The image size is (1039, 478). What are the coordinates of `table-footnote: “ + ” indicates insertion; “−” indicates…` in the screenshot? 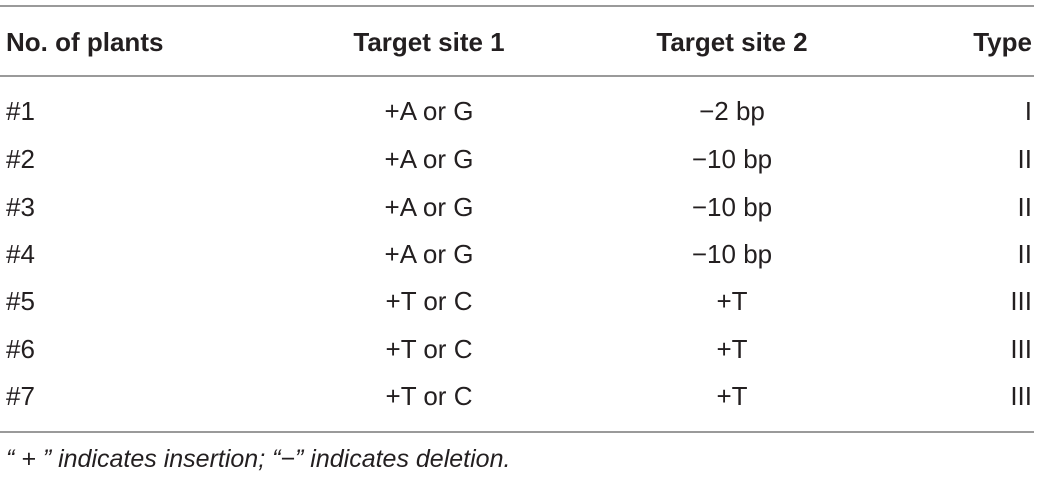 It's located at (258, 459).